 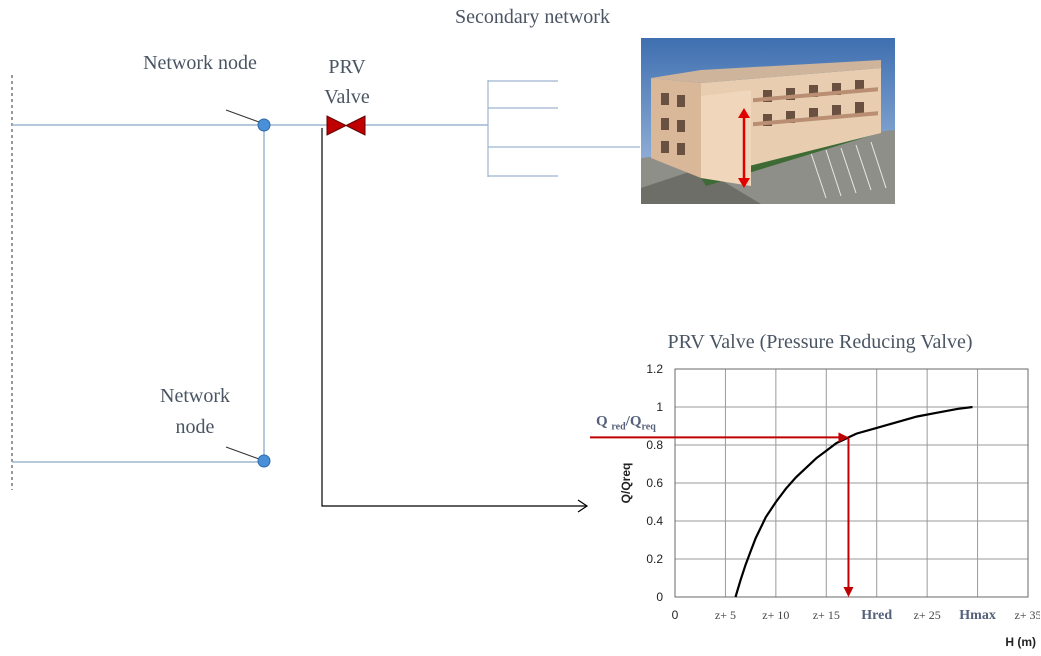 What do you see at coordinates (453, 317) in the screenshot?
I see `valve-to-chart-connector` at bounding box center [453, 317].